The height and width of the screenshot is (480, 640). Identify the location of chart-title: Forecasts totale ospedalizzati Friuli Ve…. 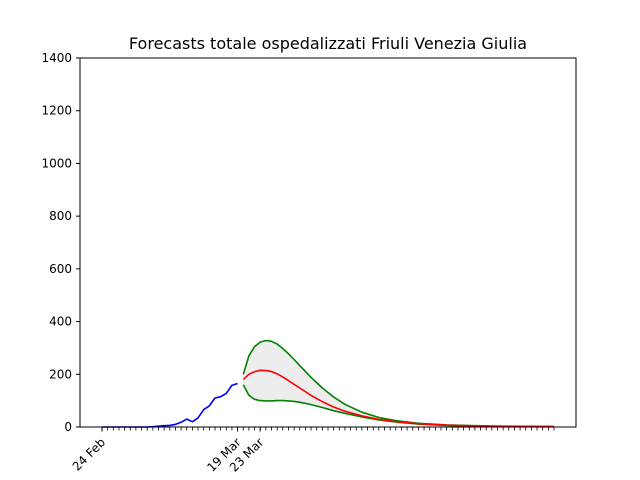
(328, 43).